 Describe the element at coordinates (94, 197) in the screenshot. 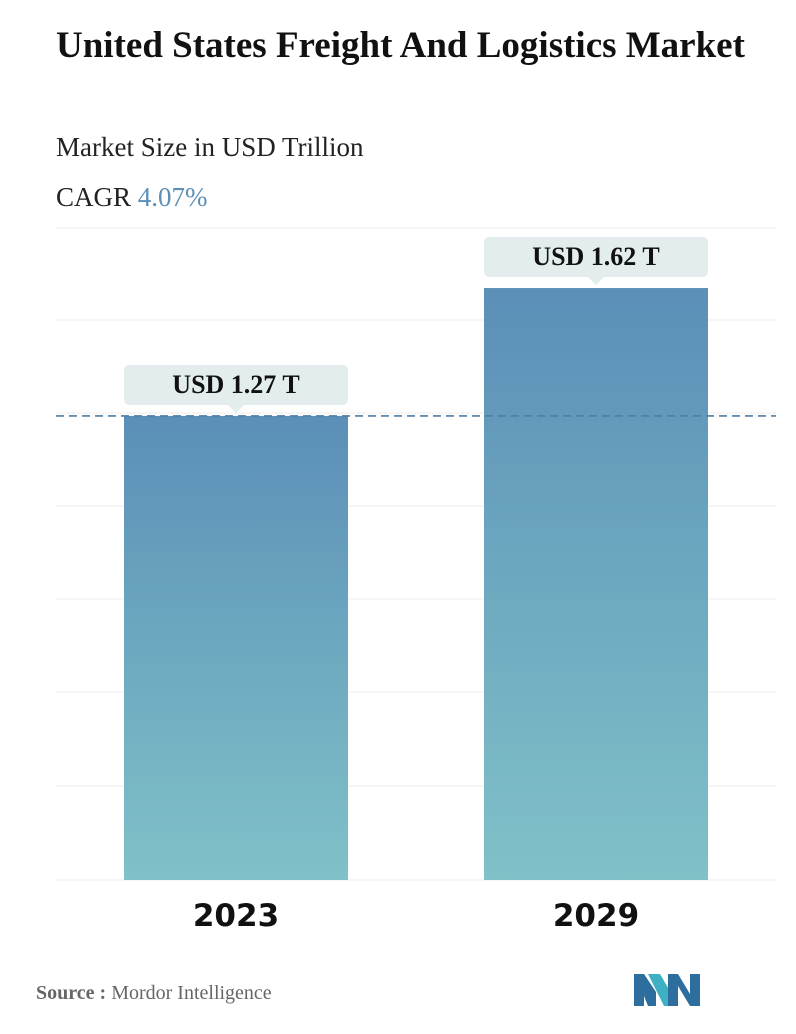

I see `cagr-label: CAGR` at that location.